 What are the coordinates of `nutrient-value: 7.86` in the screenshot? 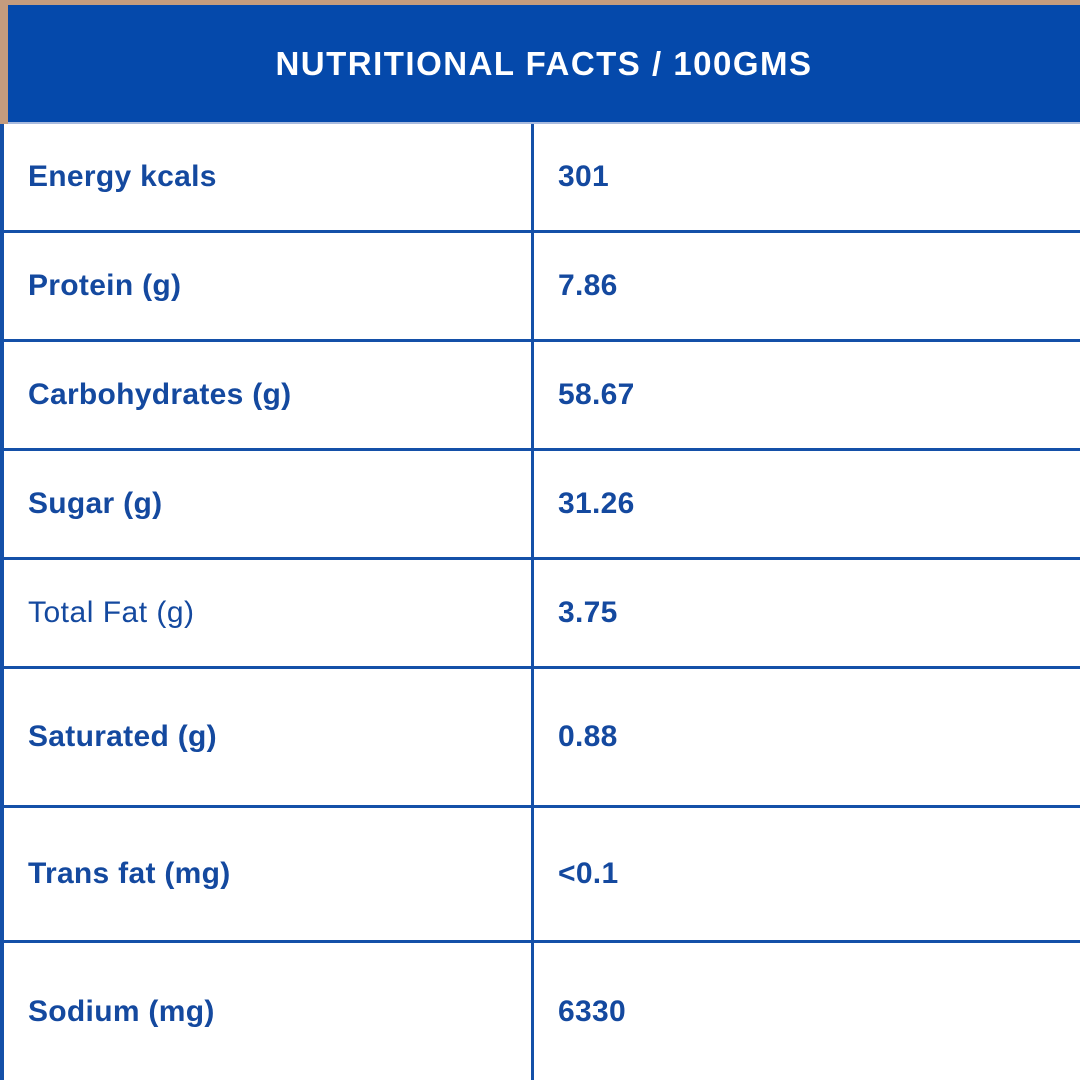 It's located at (588, 285).